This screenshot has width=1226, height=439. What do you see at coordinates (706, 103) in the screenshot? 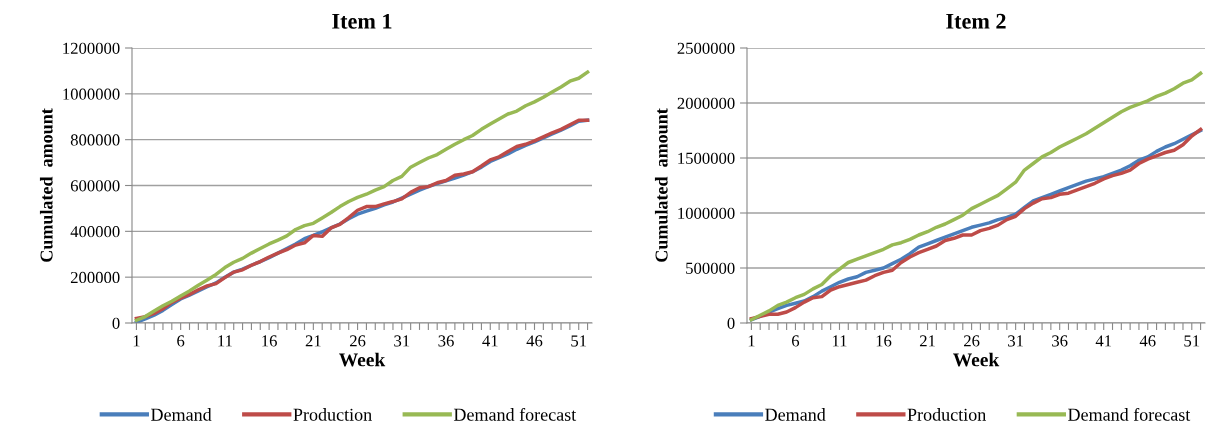
I see `y-tick-label: 2000000` at bounding box center [706, 103].